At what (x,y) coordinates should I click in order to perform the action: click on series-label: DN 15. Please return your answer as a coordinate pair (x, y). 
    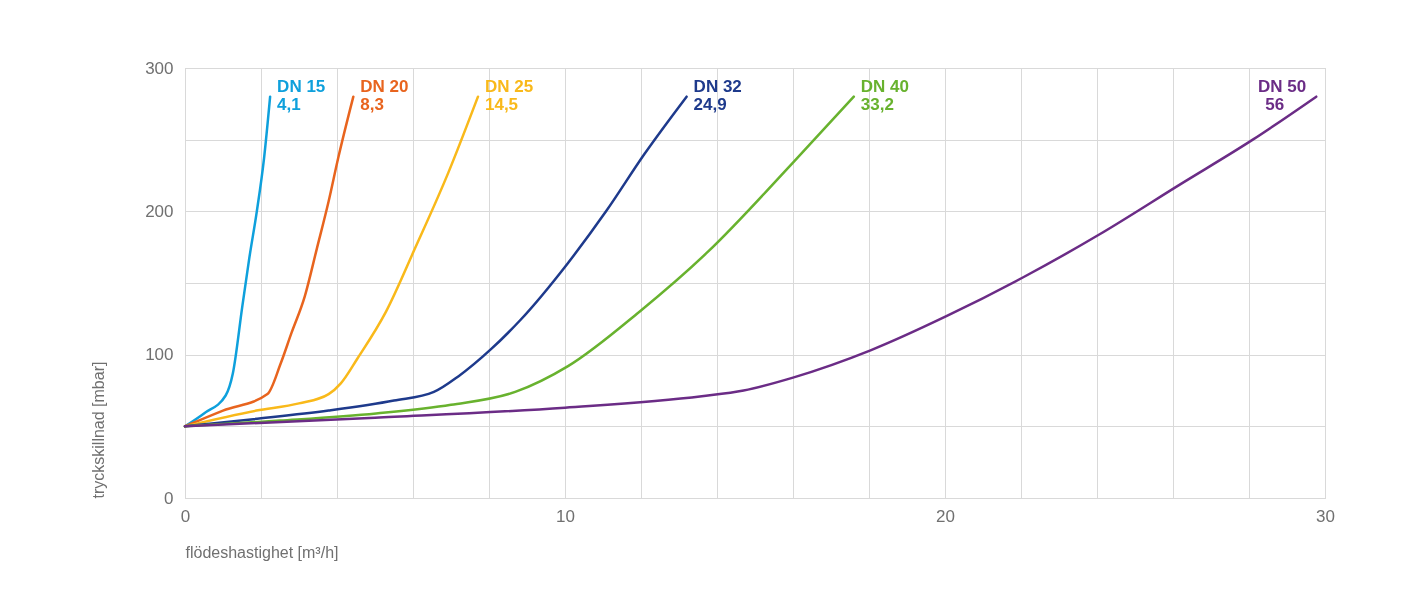
    Looking at the image, I should click on (301, 86).